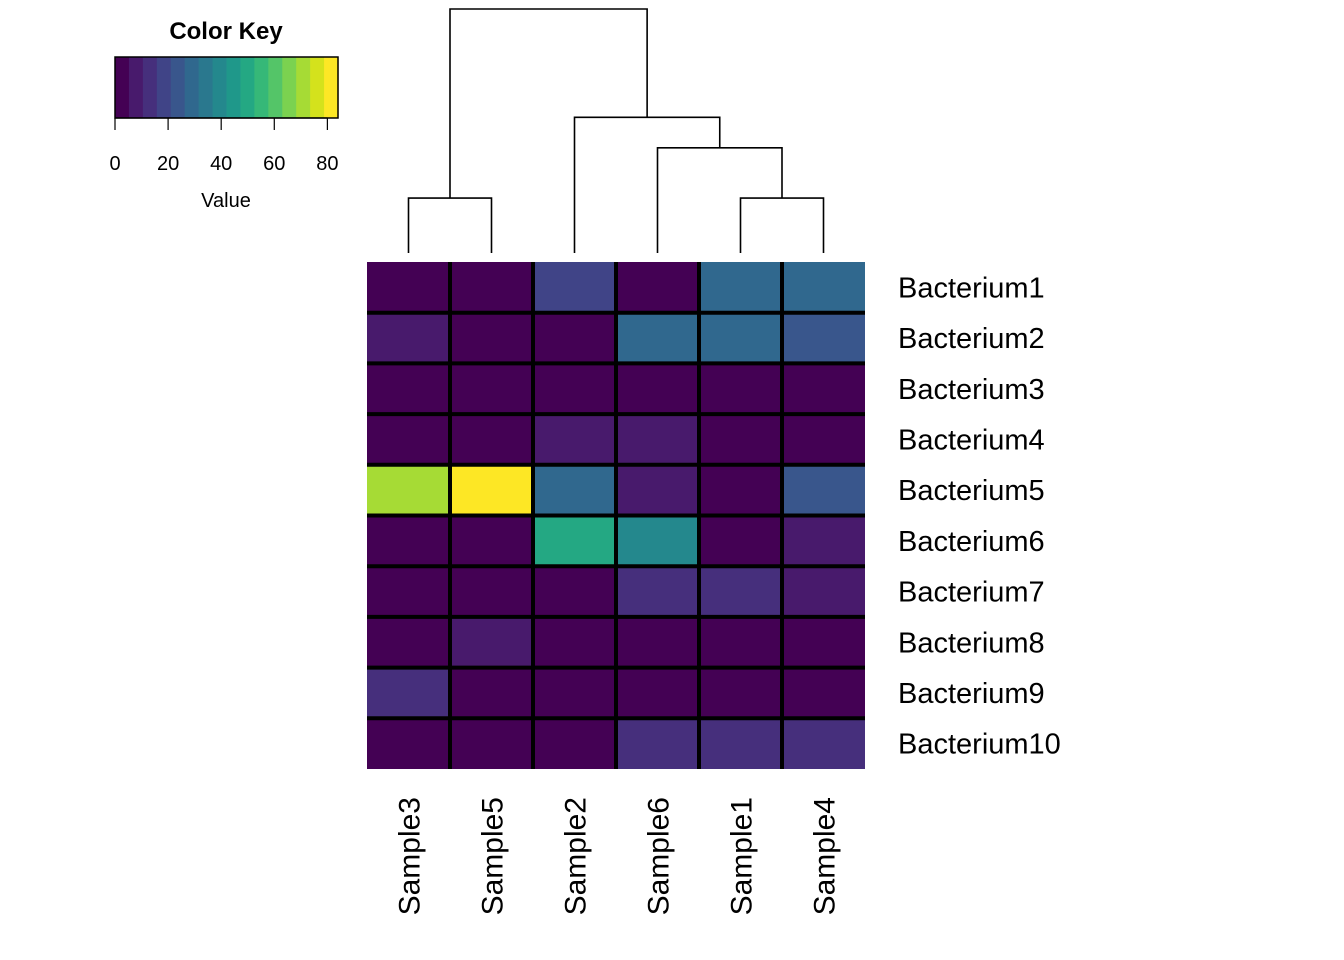 This screenshot has height=960, width=1344. What do you see at coordinates (971, 339) in the screenshot?
I see `row-label: Bacterium2` at bounding box center [971, 339].